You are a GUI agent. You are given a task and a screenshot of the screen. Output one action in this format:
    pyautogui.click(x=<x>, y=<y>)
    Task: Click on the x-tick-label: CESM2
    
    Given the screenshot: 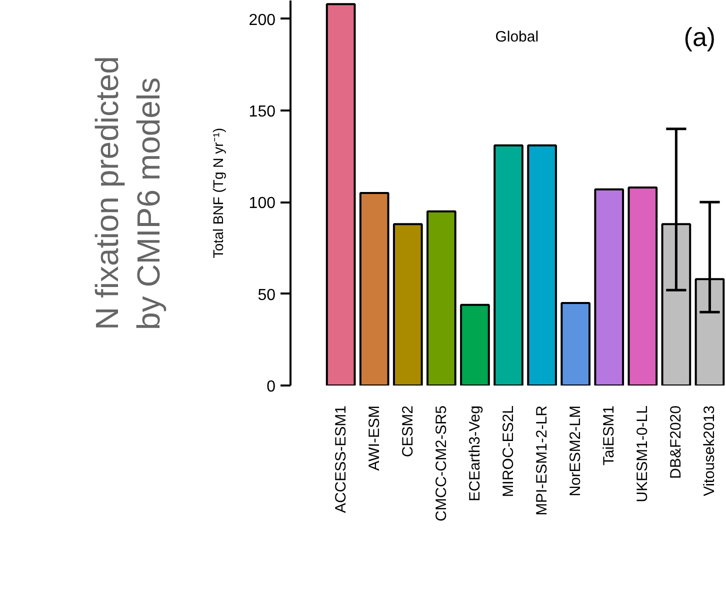 What is the action you would take?
    pyautogui.click(x=407, y=431)
    